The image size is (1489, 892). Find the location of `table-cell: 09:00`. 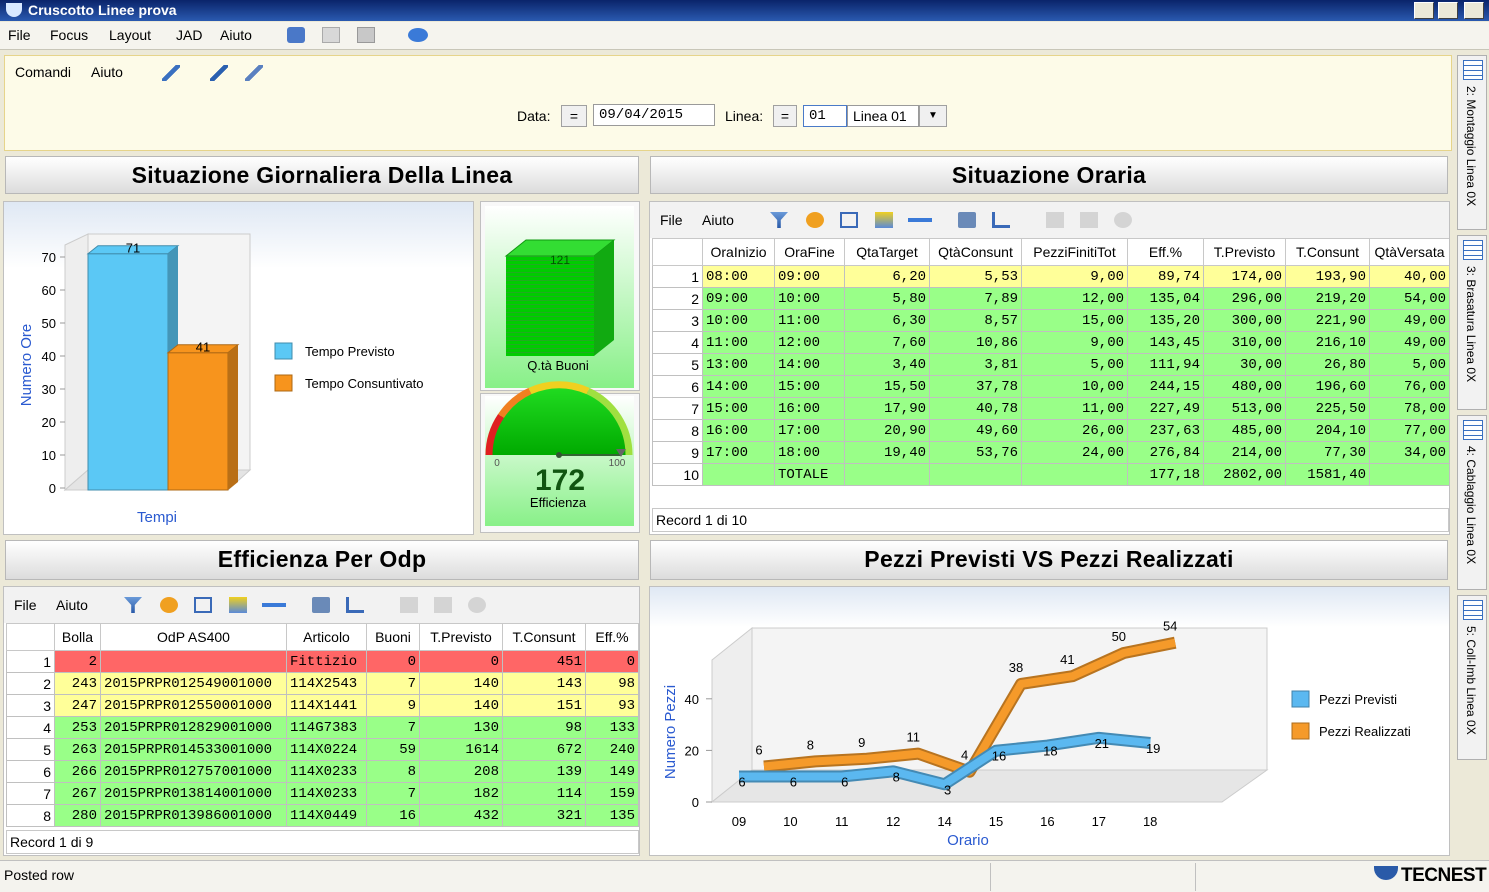

table-cell: 09:00 is located at coordinates (809, 276).